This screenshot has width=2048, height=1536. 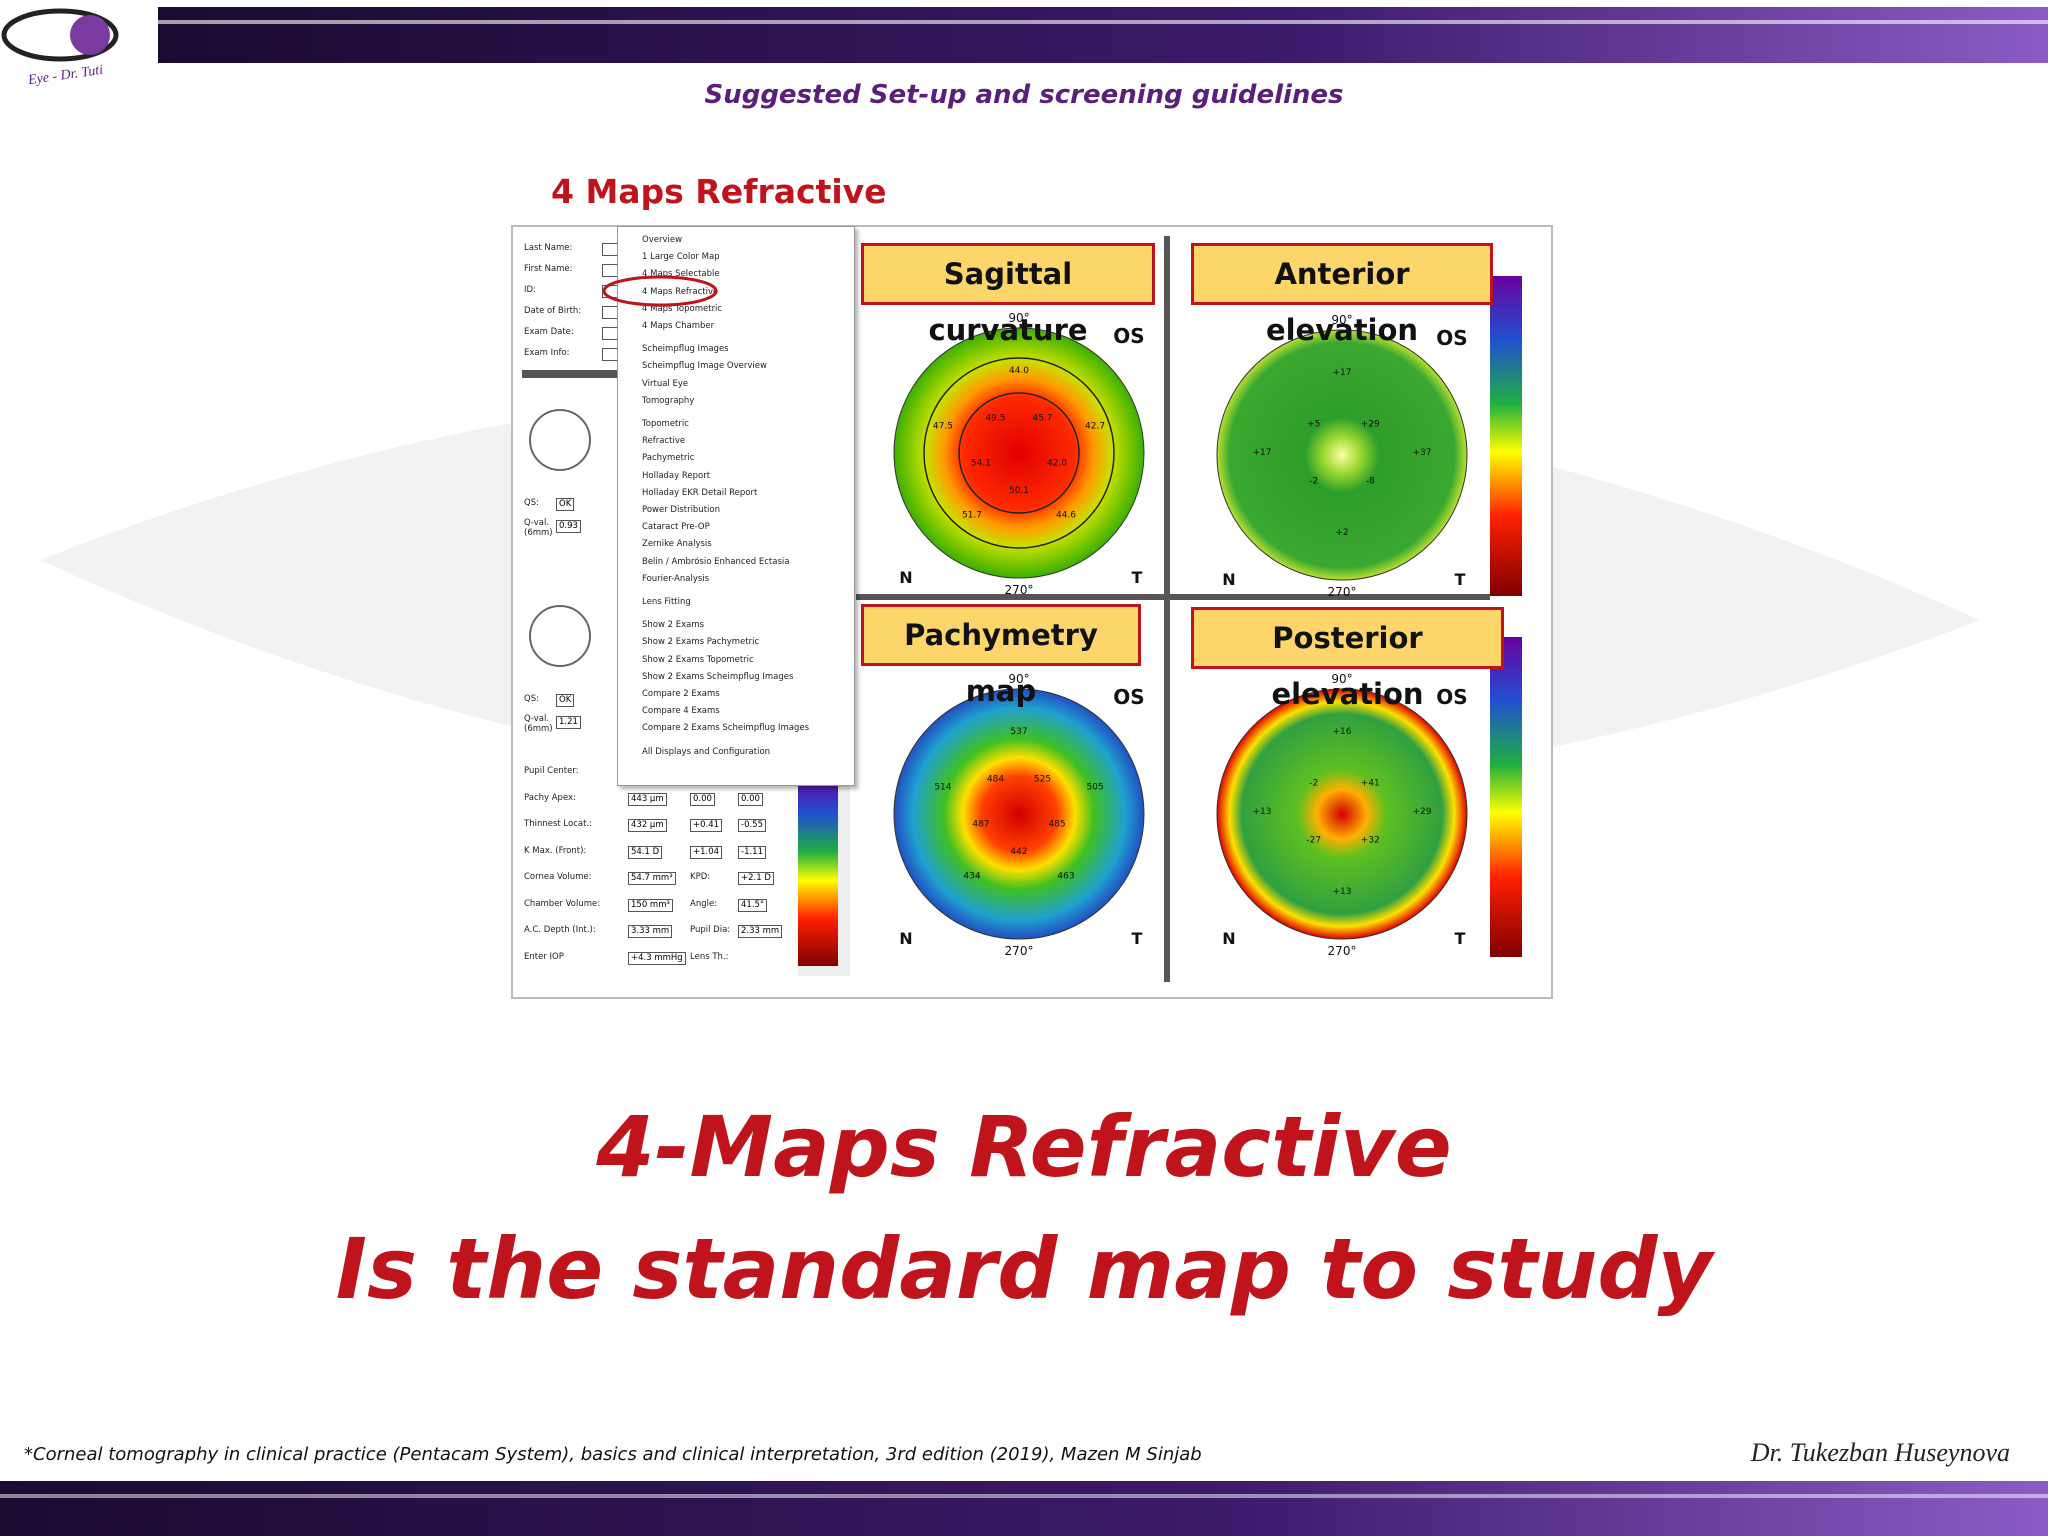 What do you see at coordinates (558, 824) in the screenshot?
I see `measure-label: Thinnest Locat.:` at bounding box center [558, 824].